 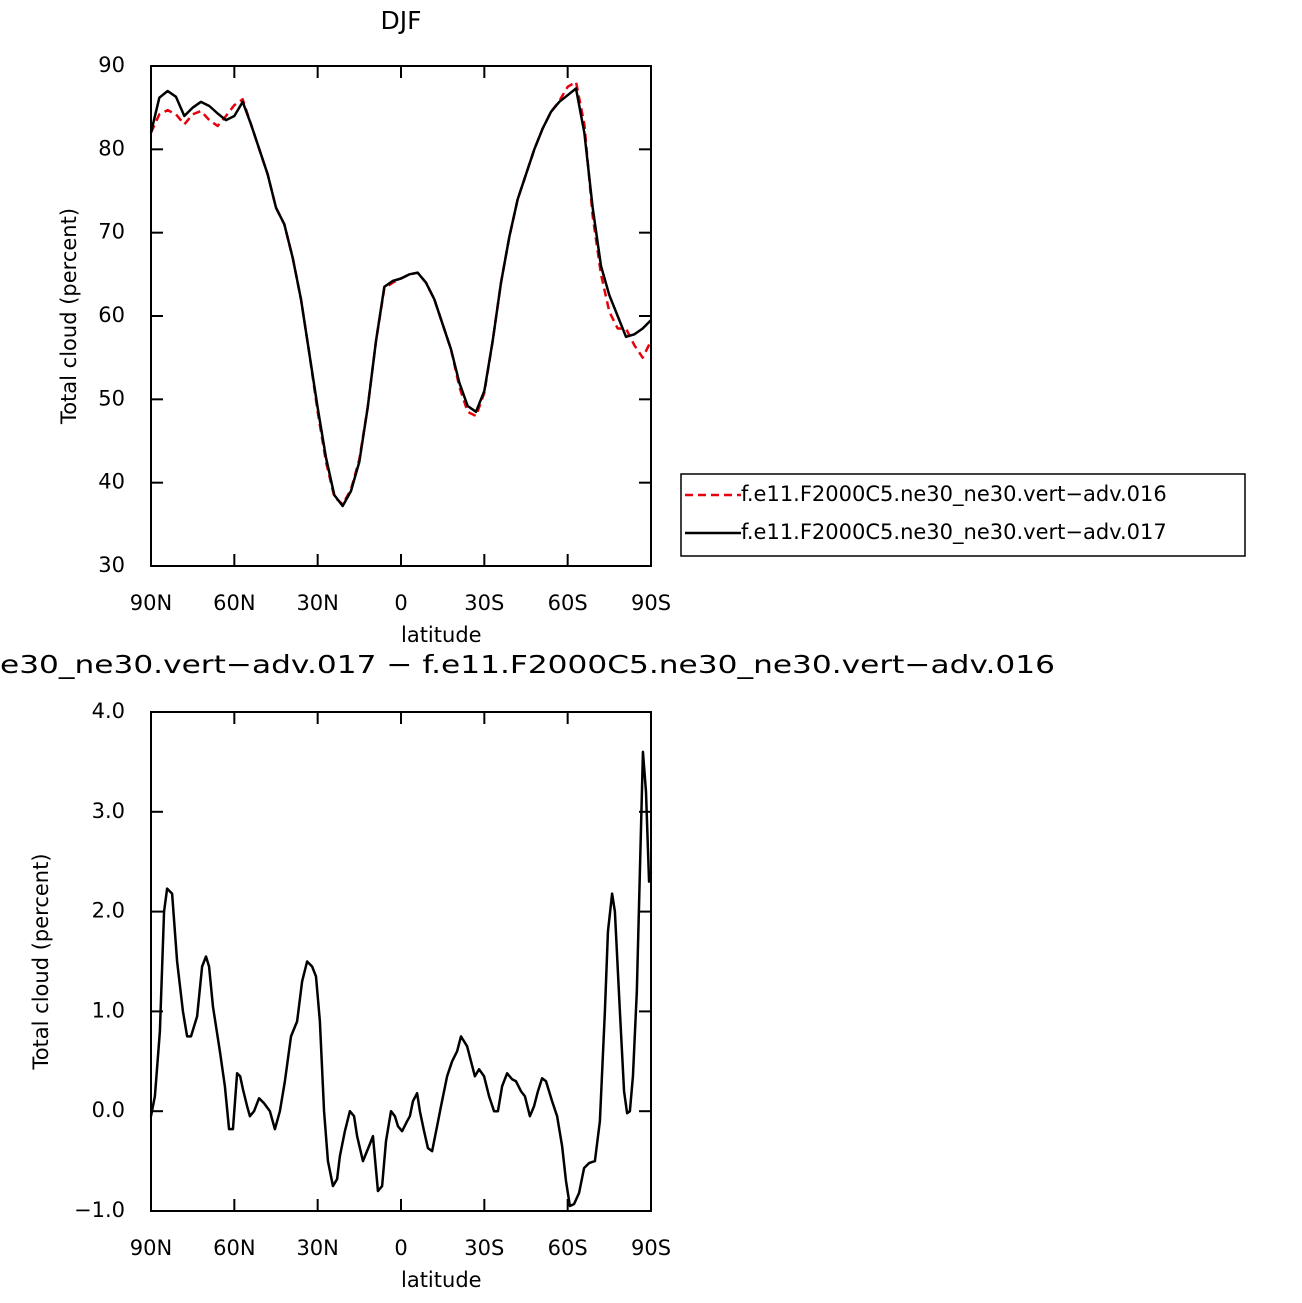 What do you see at coordinates (111, 565) in the screenshot?
I see `y-tick-label: 30` at bounding box center [111, 565].